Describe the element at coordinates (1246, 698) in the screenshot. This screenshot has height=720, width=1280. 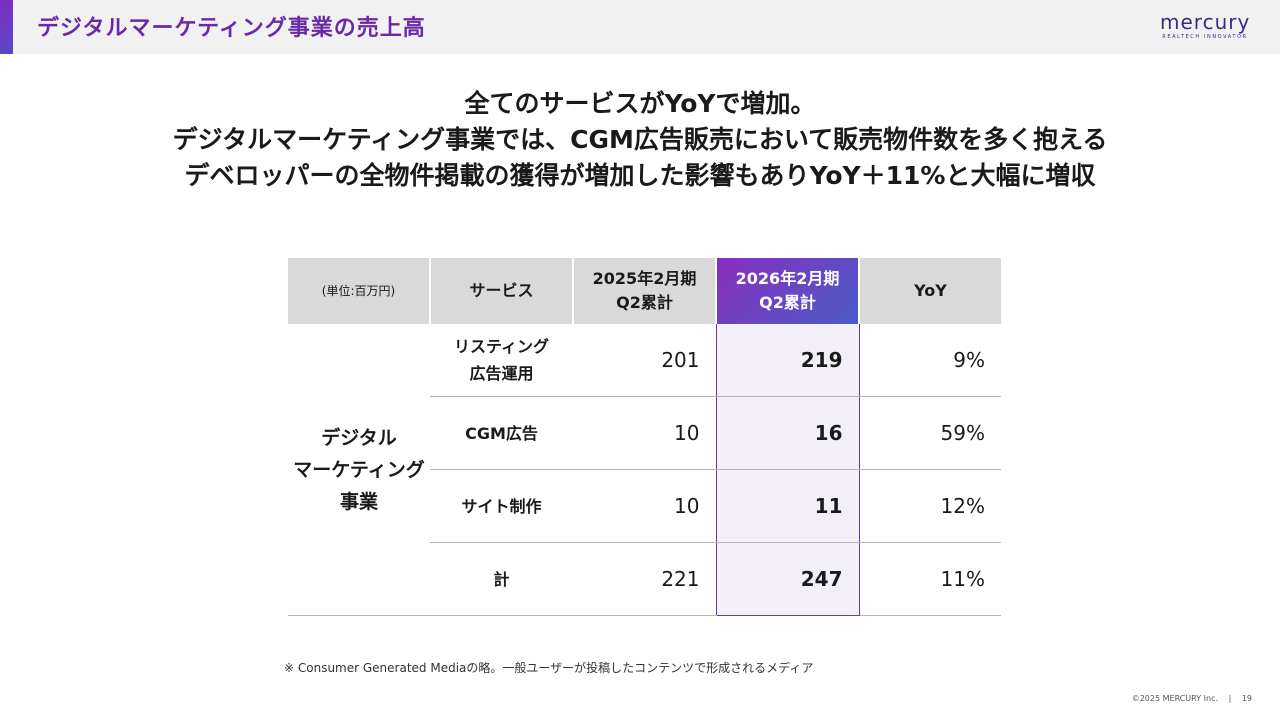
I see `page-number: 19` at that location.